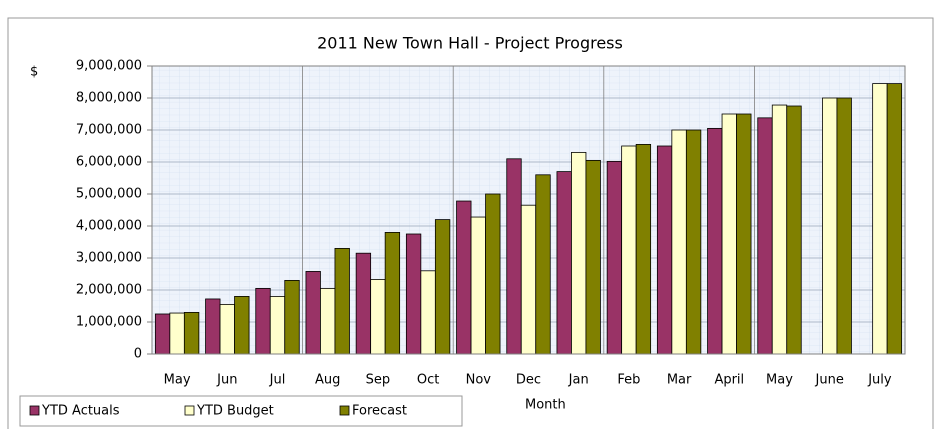 The height and width of the screenshot is (429, 941). What do you see at coordinates (528, 380) in the screenshot?
I see `x-tick-label: Dec` at bounding box center [528, 380].